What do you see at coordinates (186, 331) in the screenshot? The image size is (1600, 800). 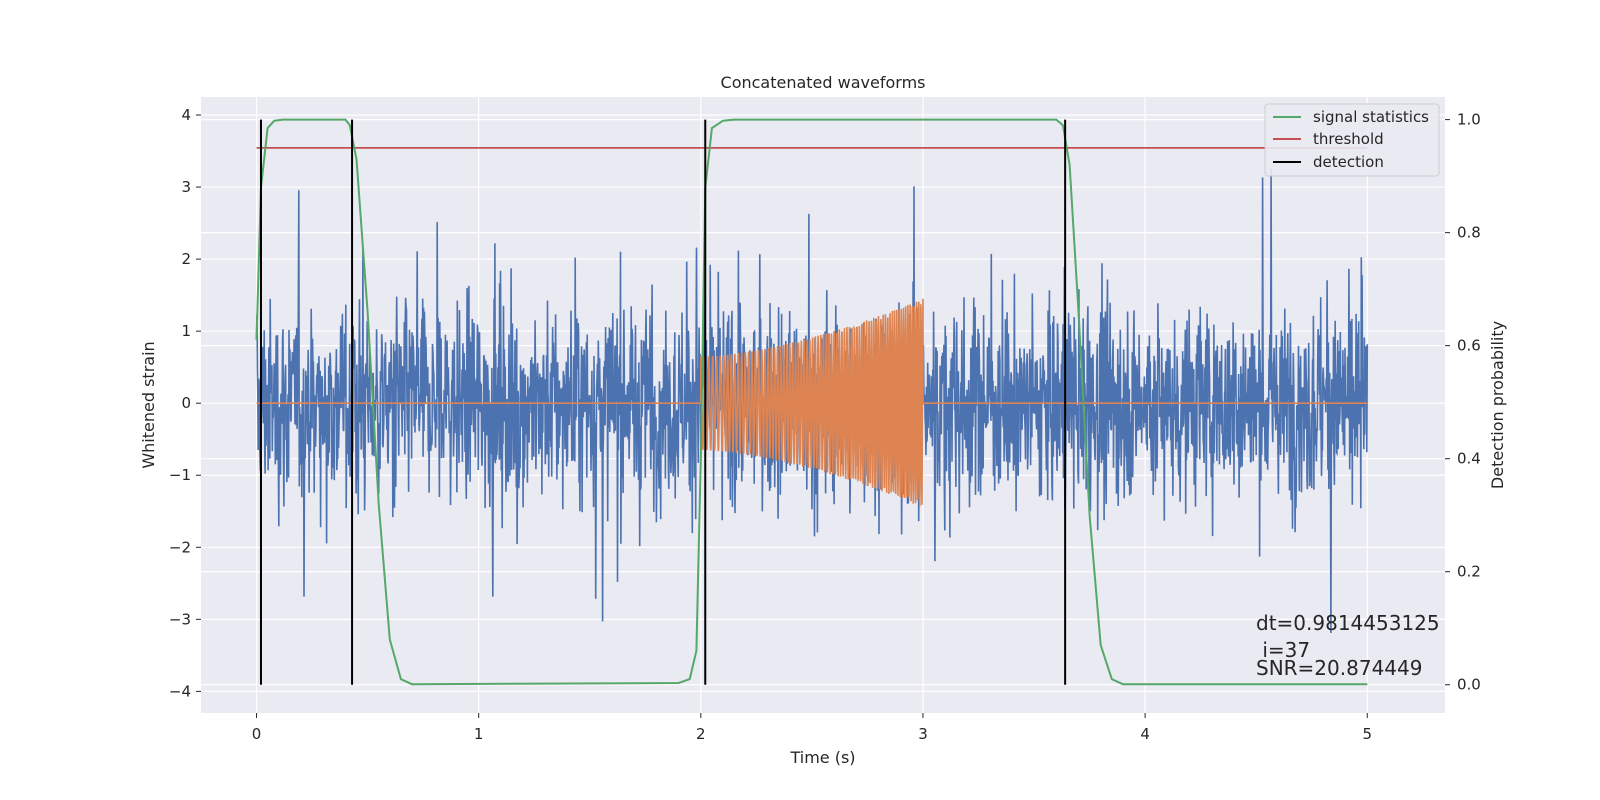 I see `y-tick-label-left: 1` at bounding box center [186, 331].